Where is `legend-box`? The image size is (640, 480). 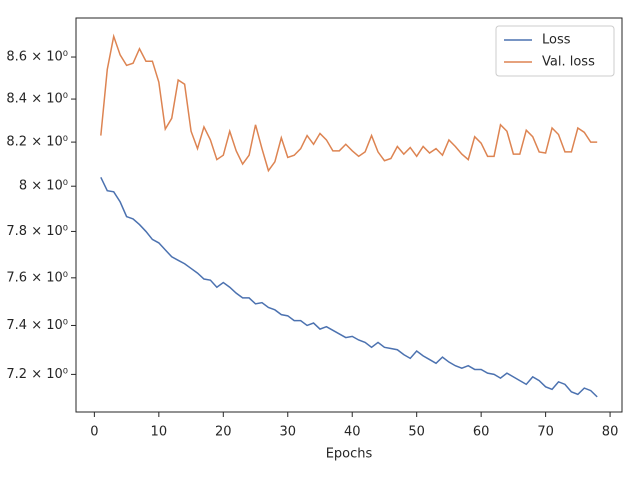
legend-box is located at coordinates (555, 51).